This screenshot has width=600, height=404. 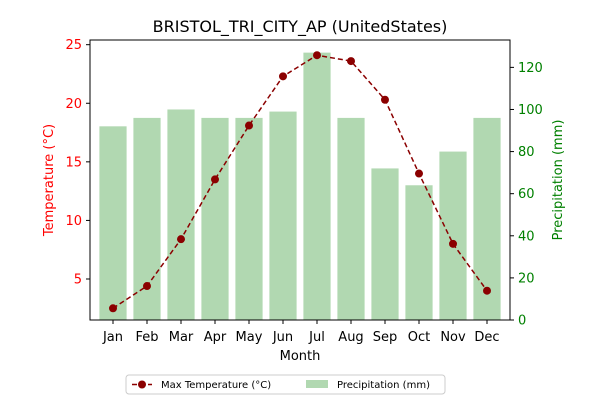 I want to click on temperature-point-nov, so click(x=453, y=243).